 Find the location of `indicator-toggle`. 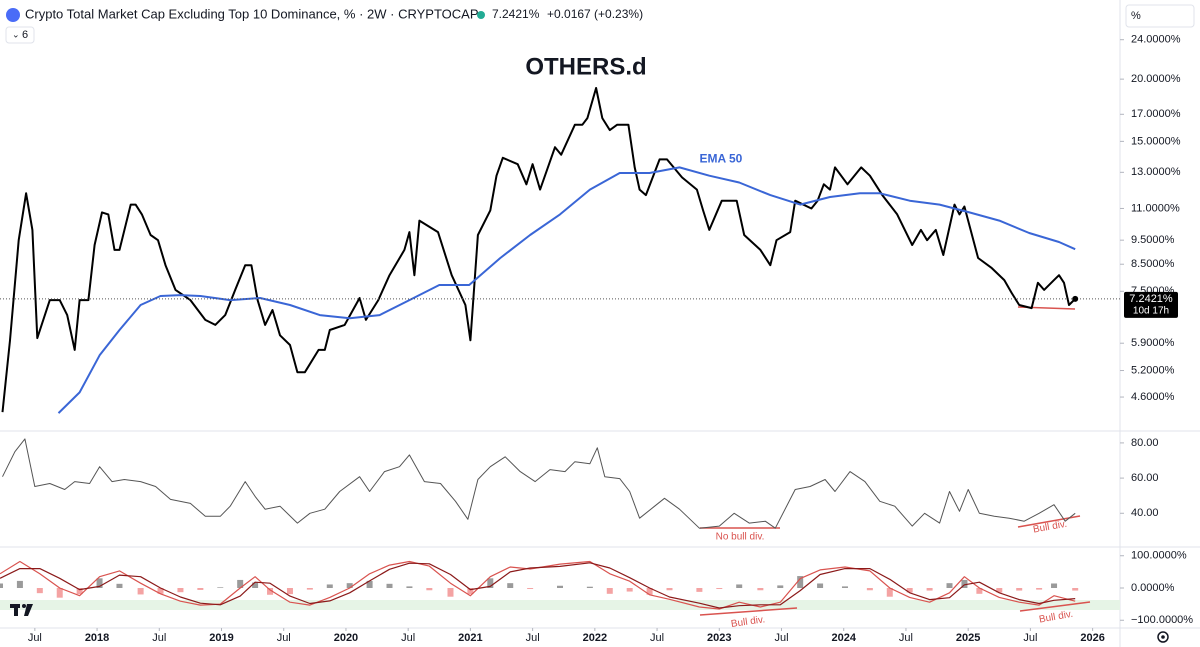

indicator-toggle is located at coordinates (20, 35).